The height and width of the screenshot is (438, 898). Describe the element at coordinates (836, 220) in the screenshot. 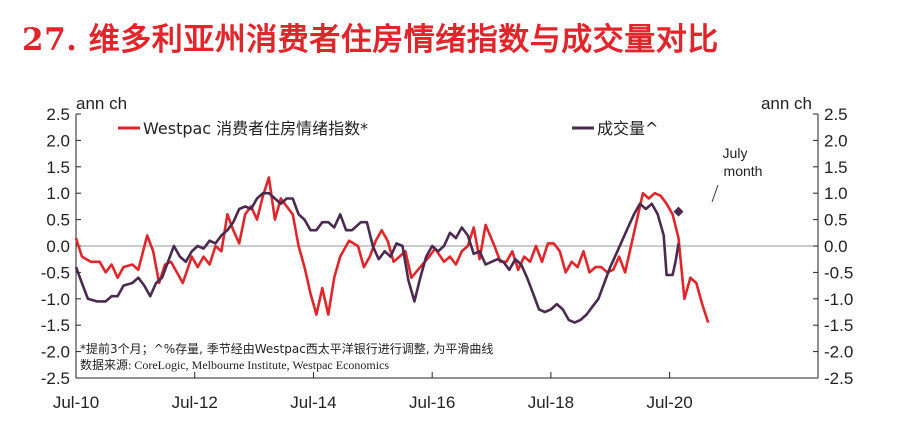

I see `y-tick-label-right: 0.5` at that location.